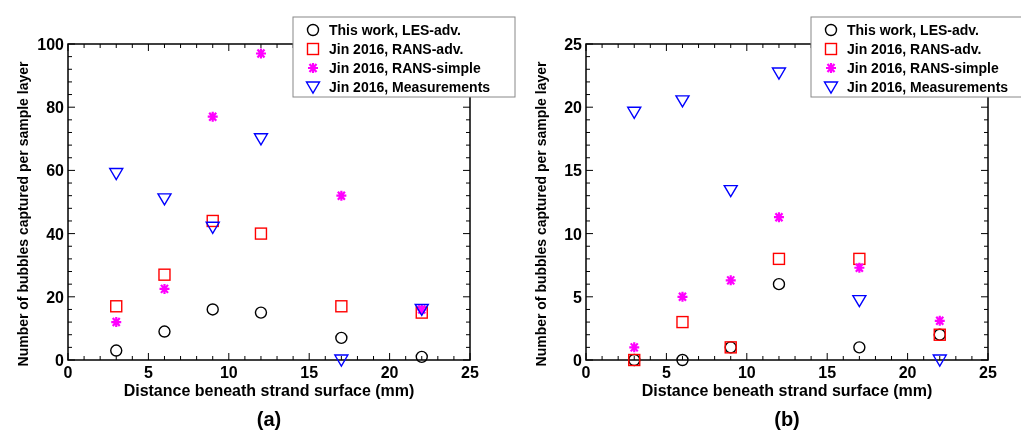  I want to click on y-tick-label: 100, so click(51, 44).